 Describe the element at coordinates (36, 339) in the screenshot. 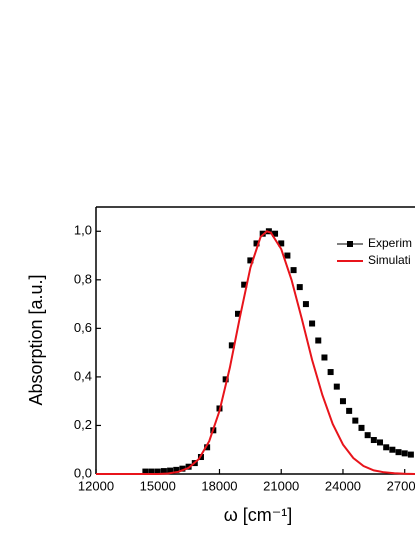

I see `y-axis-title: Absorption [a.u.]` at that location.